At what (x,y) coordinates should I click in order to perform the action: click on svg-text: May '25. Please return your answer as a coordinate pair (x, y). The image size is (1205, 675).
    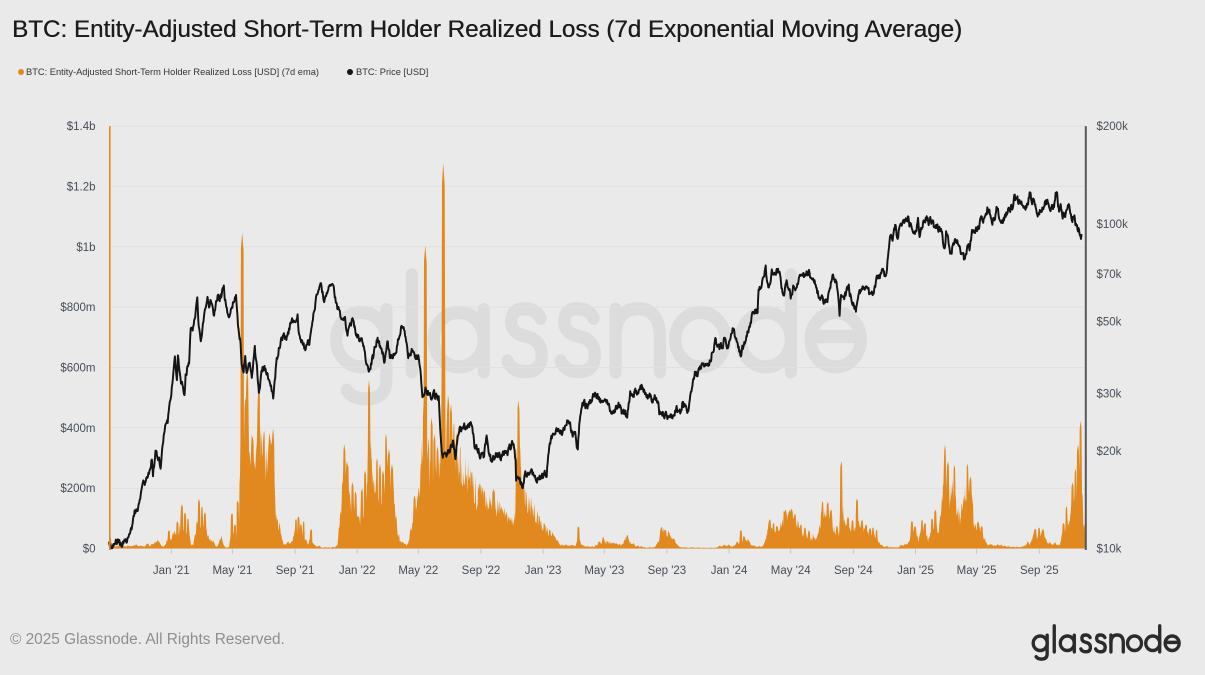
    Looking at the image, I should click on (977, 571).